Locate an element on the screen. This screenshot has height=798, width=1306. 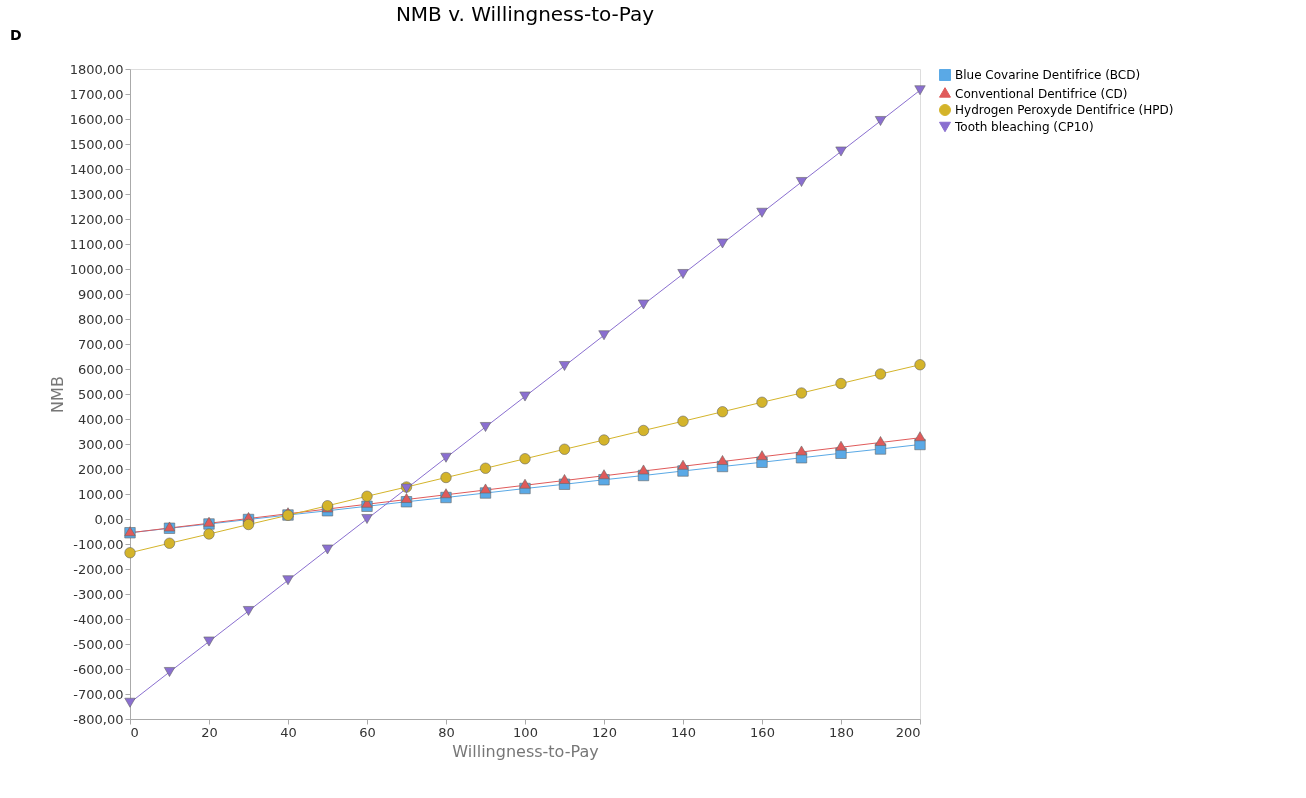
y-tick-label: 1400,00 is located at coordinates (96, 169).